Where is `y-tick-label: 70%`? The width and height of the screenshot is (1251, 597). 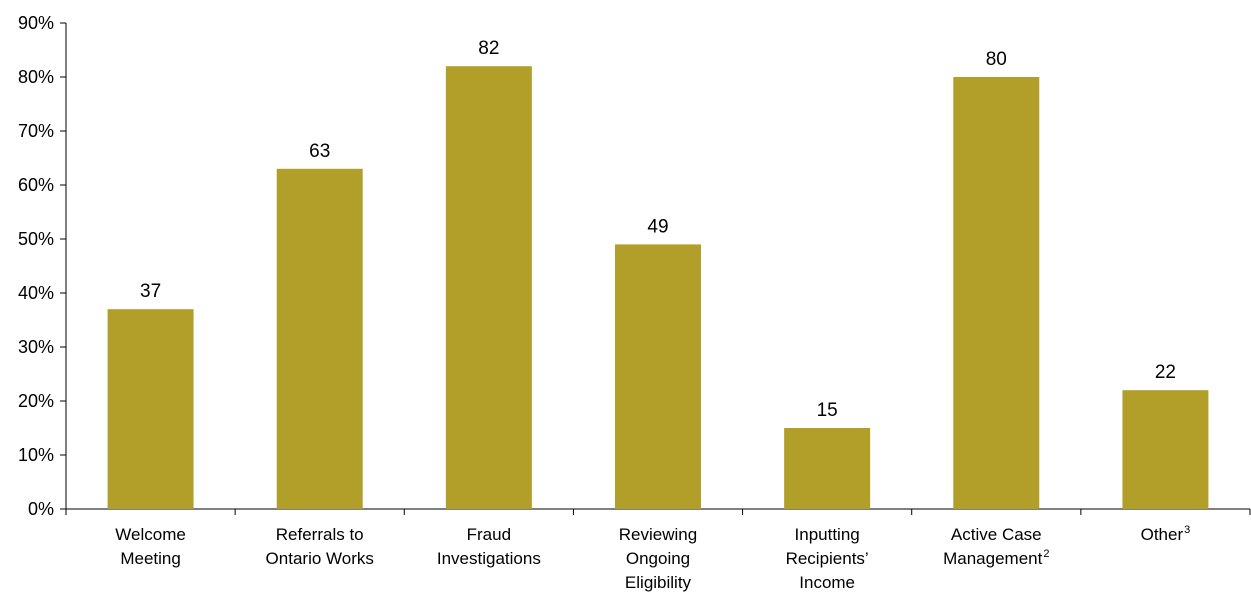 y-tick-label: 70% is located at coordinates (36, 131).